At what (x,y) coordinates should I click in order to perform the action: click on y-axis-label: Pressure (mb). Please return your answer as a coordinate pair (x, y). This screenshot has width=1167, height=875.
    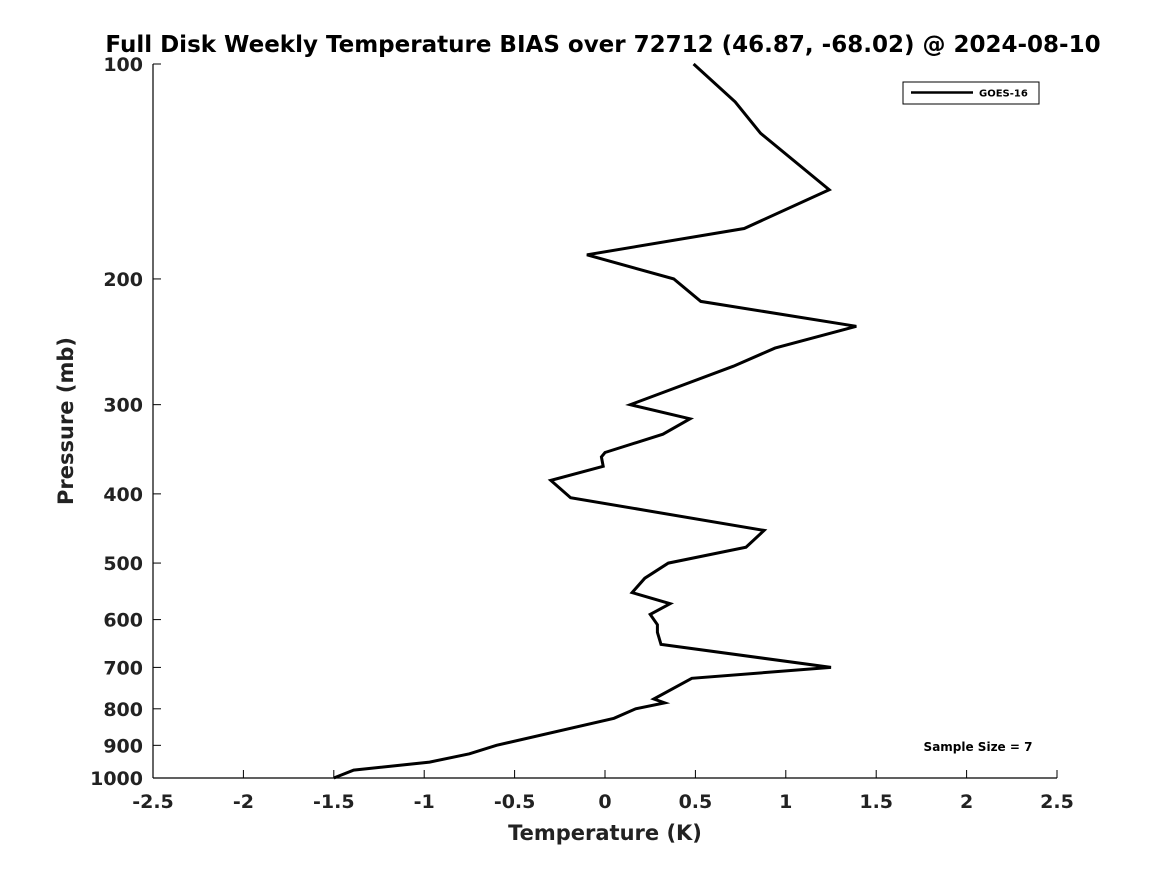
    Looking at the image, I should click on (66, 421).